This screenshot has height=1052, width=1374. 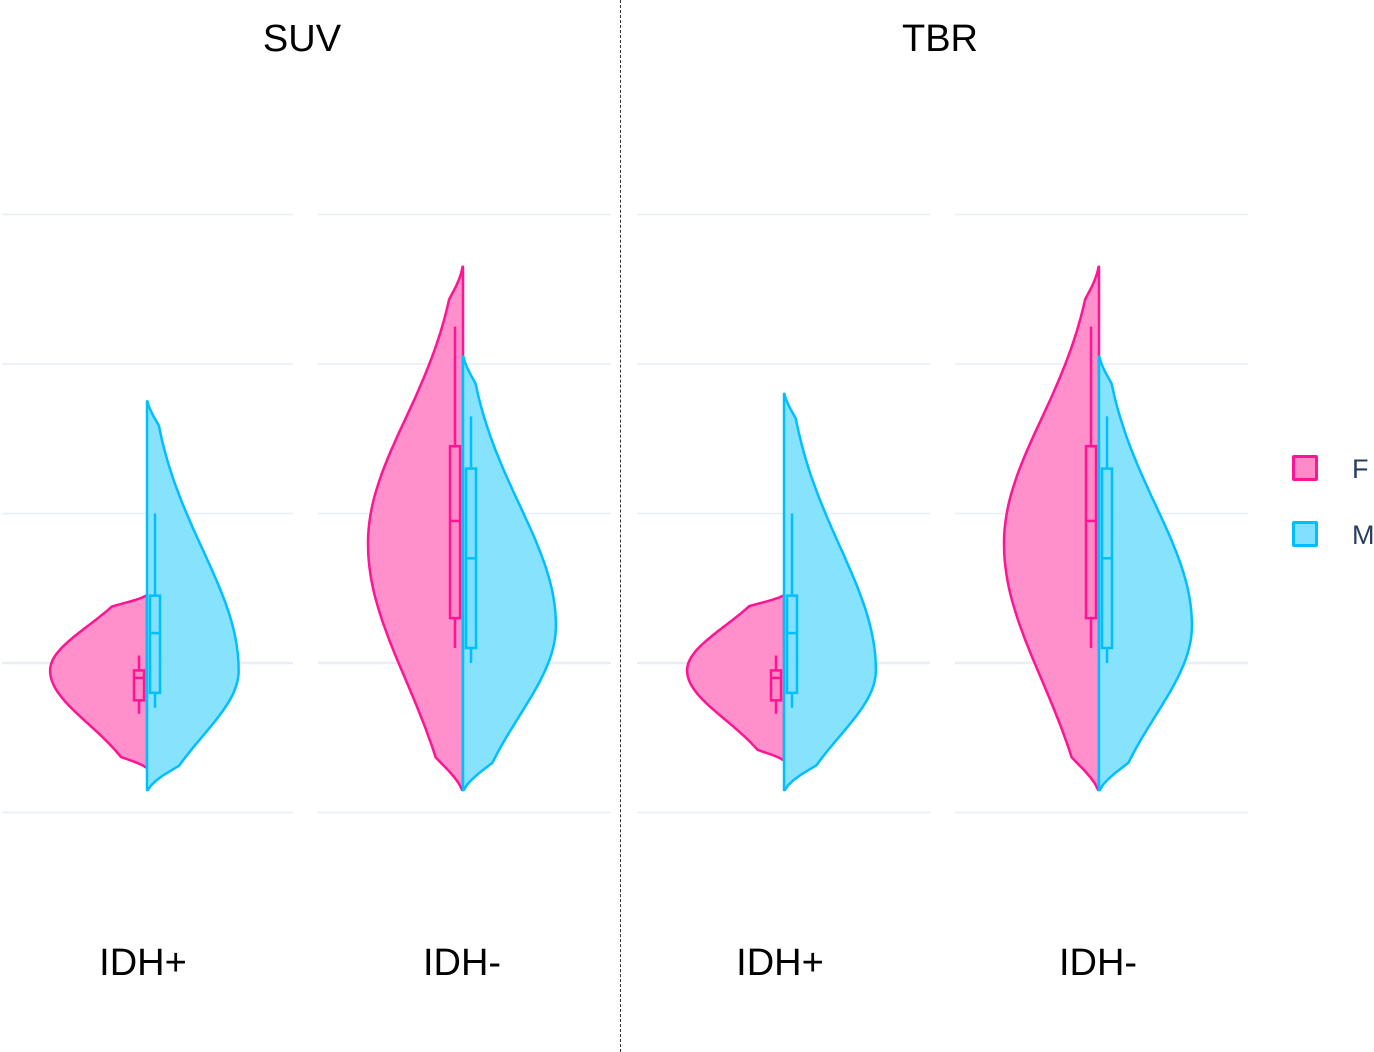 I want to click on legend-item-m: M, so click(x=1332, y=535).